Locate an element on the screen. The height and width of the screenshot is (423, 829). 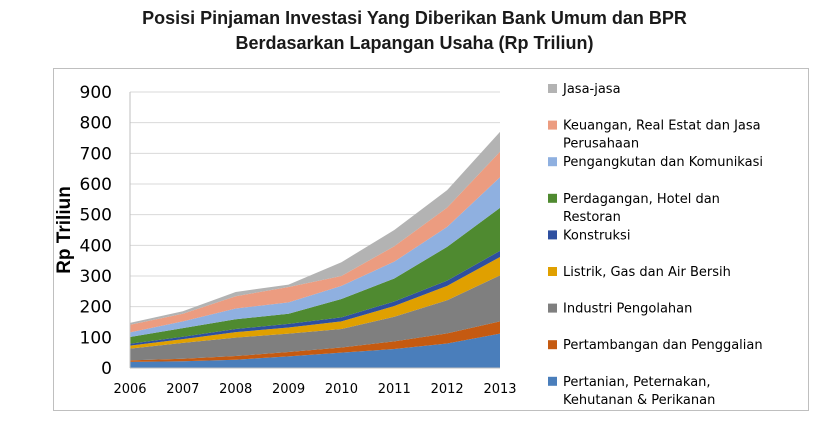
legend-label: Perdagangan, Hotel dan Restoran is located at coordinates (641, 208).